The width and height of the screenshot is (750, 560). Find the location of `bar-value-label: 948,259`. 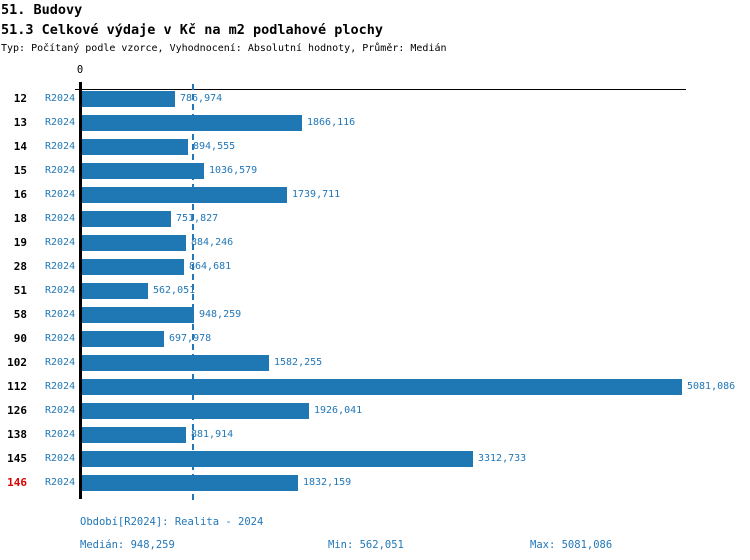

bar-value-label: 948,259 is located at coordinates (220, 314).